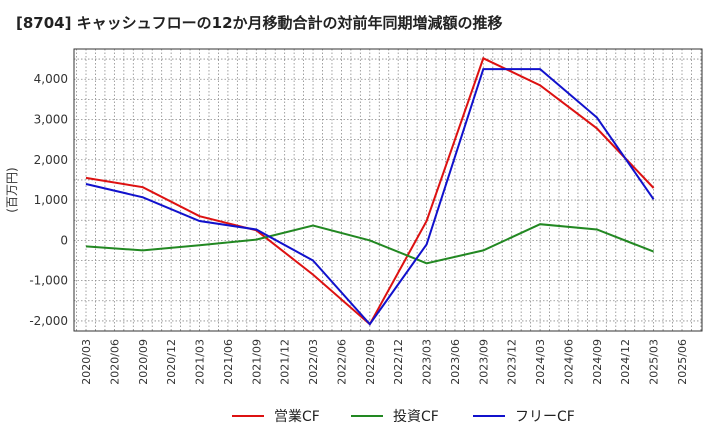 The height and width of the screenshot is (440, 720). I want to click on y-tick-label: 3,000, so click(51, 120).